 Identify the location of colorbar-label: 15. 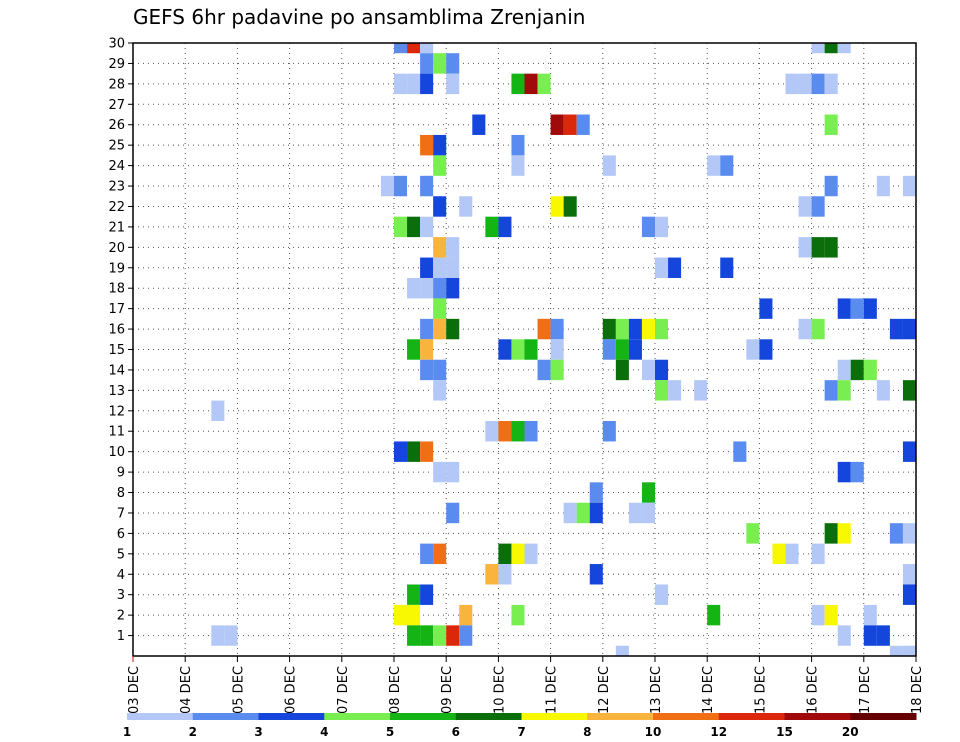
(784, 732).